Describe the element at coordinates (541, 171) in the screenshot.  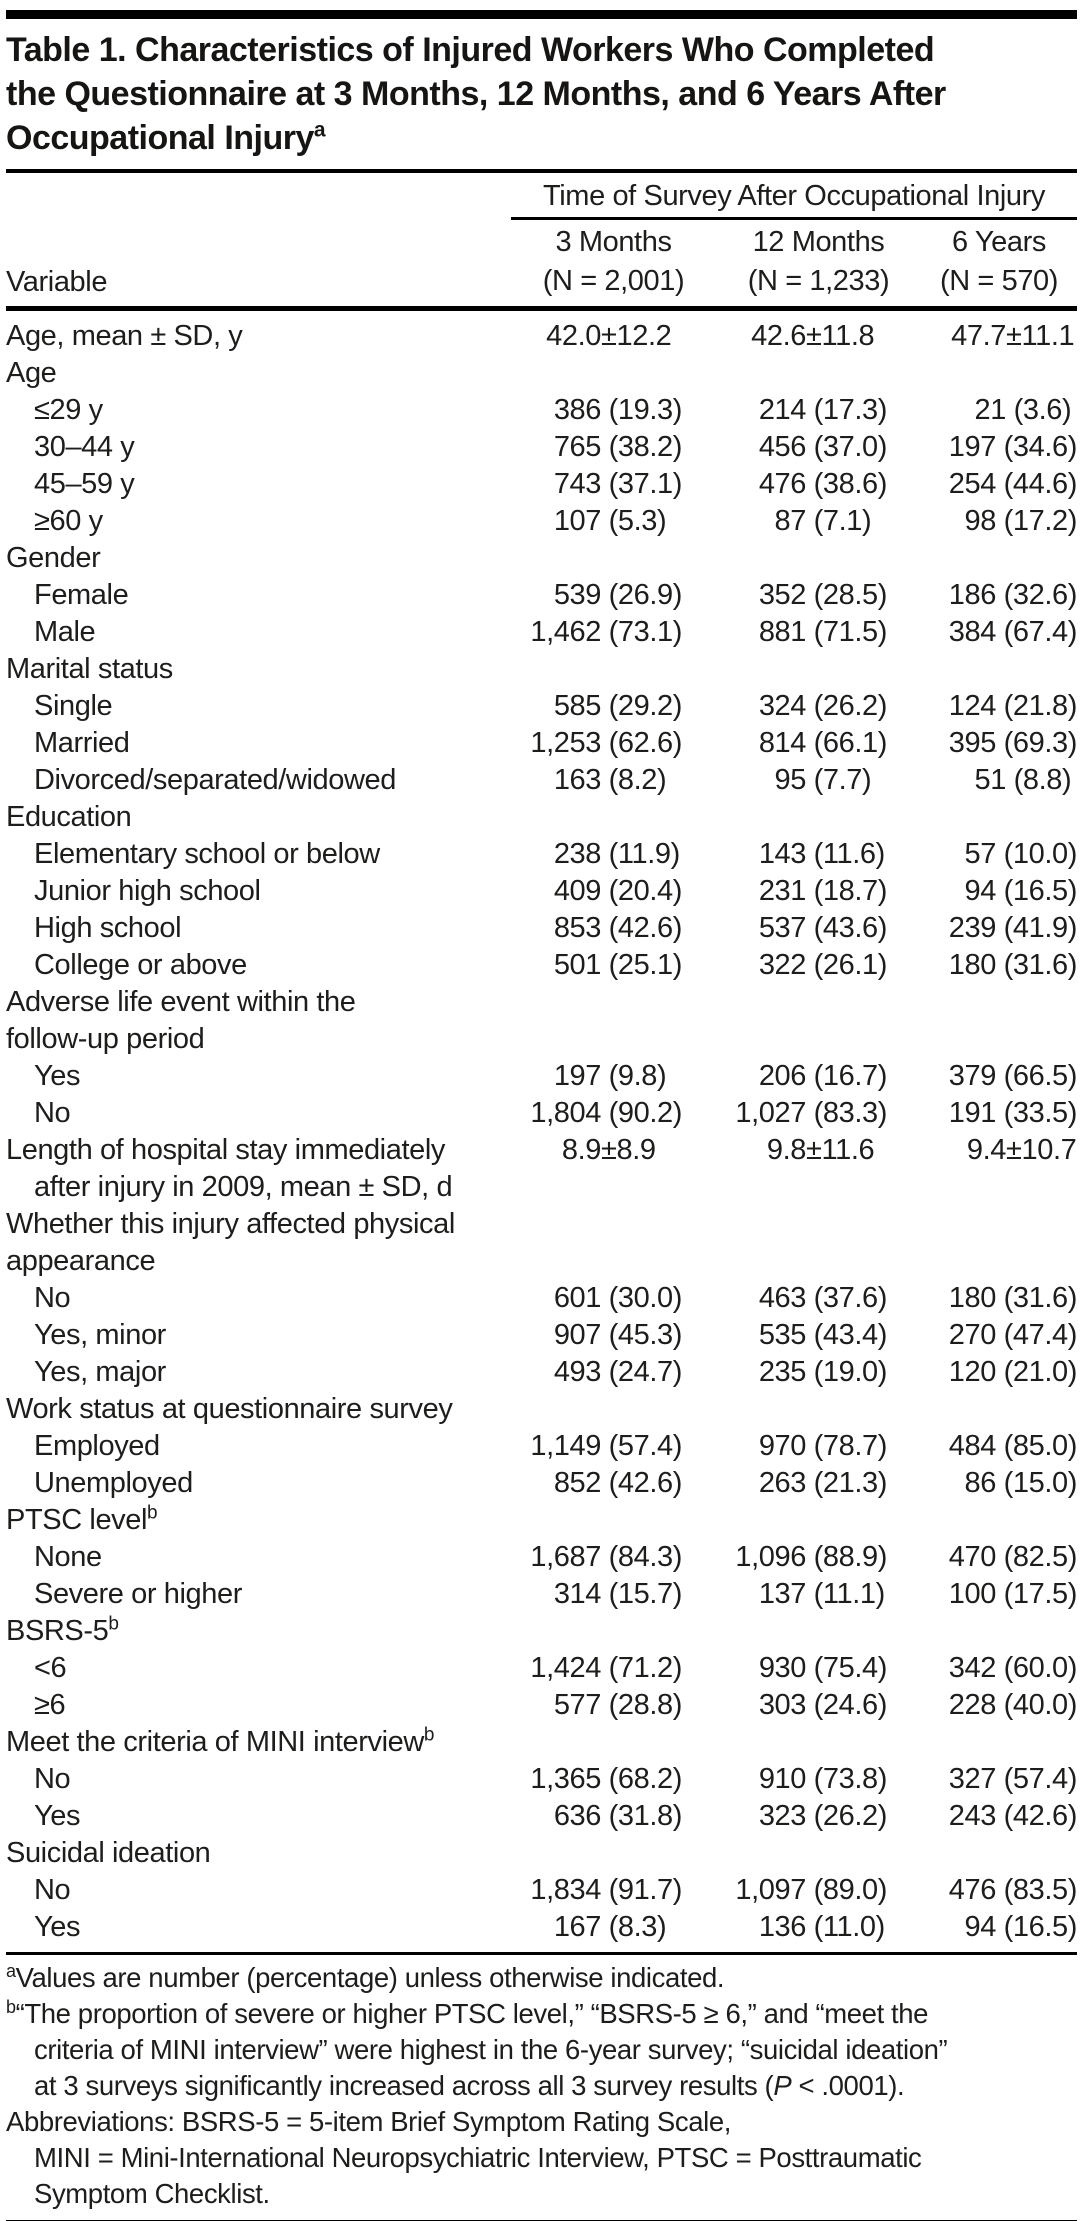
I see `title-divider-rule` at that location.